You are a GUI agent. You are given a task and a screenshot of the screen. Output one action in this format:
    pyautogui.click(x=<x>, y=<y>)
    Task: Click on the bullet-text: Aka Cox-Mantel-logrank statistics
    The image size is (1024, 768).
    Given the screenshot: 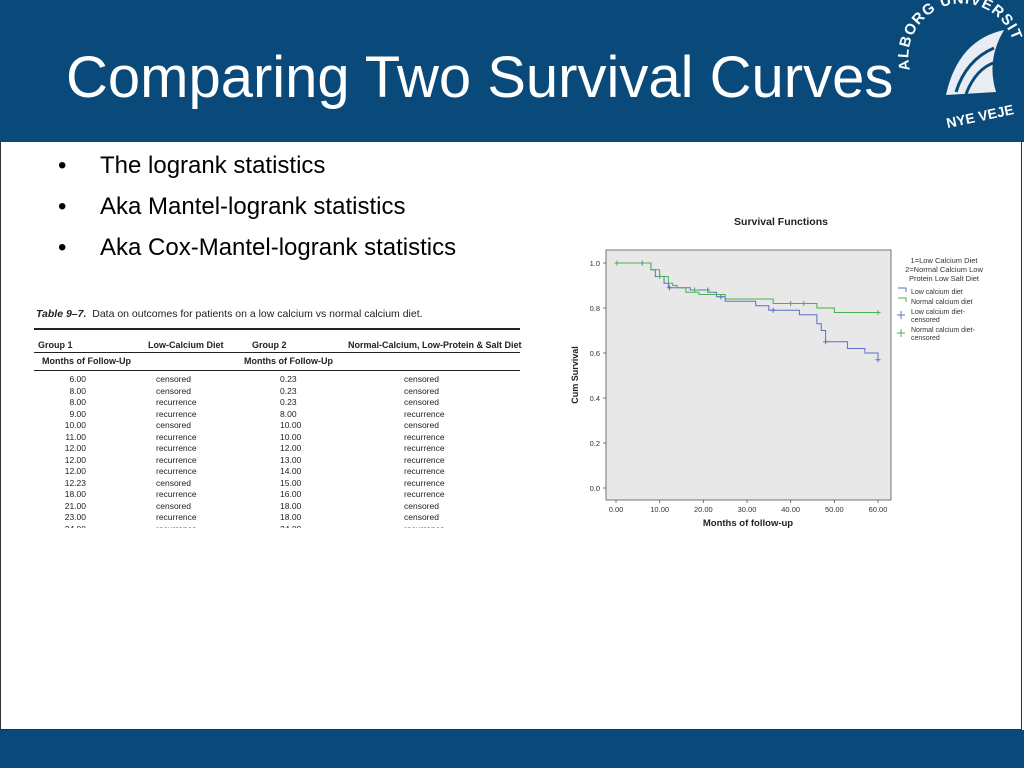 What is the action you would take?
    pyautogui.click(x=278, y=247)
    